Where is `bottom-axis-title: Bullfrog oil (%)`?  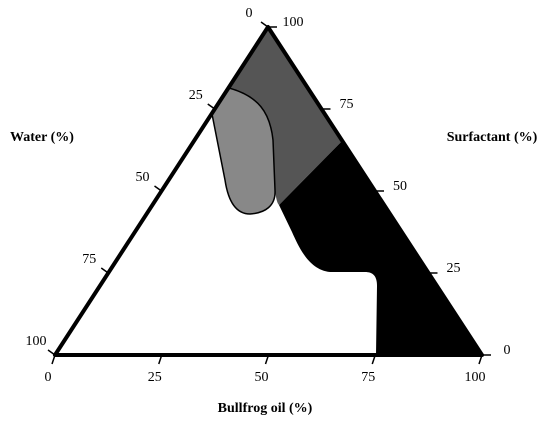 bottom-axis-title: Bullfrog oil (%) is located at coordinates (265, 408).